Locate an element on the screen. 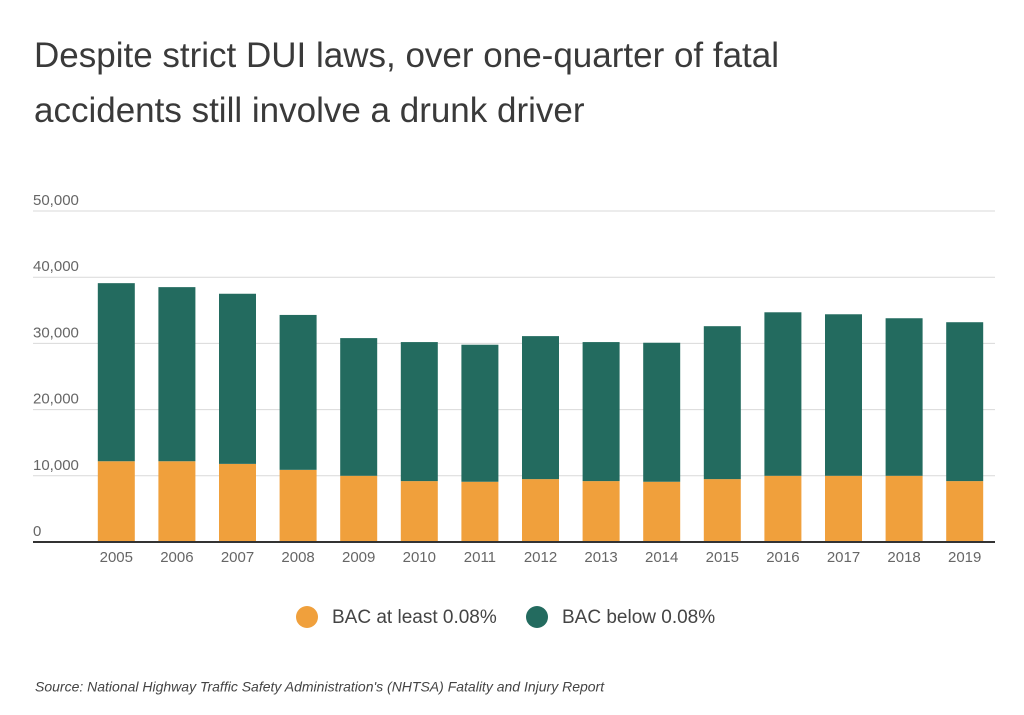  x-tick-label: 2008 is located at coordinates (297, 557).